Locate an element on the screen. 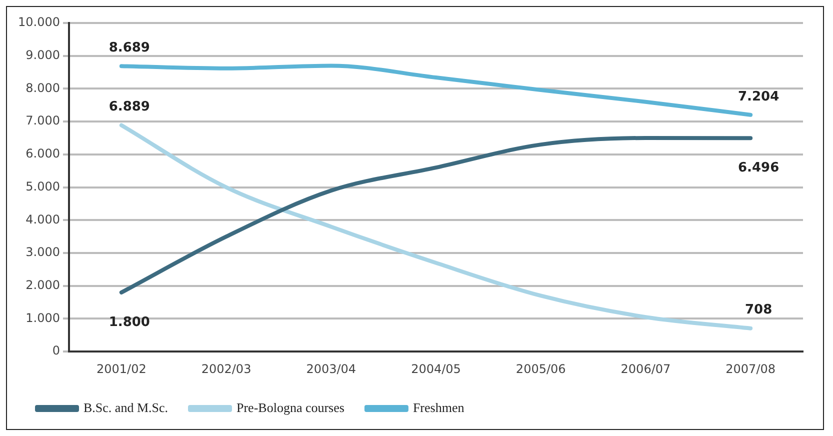 The image size is (833, 436). y-tick-label: 4.000 is located at coordinates (43, 219).